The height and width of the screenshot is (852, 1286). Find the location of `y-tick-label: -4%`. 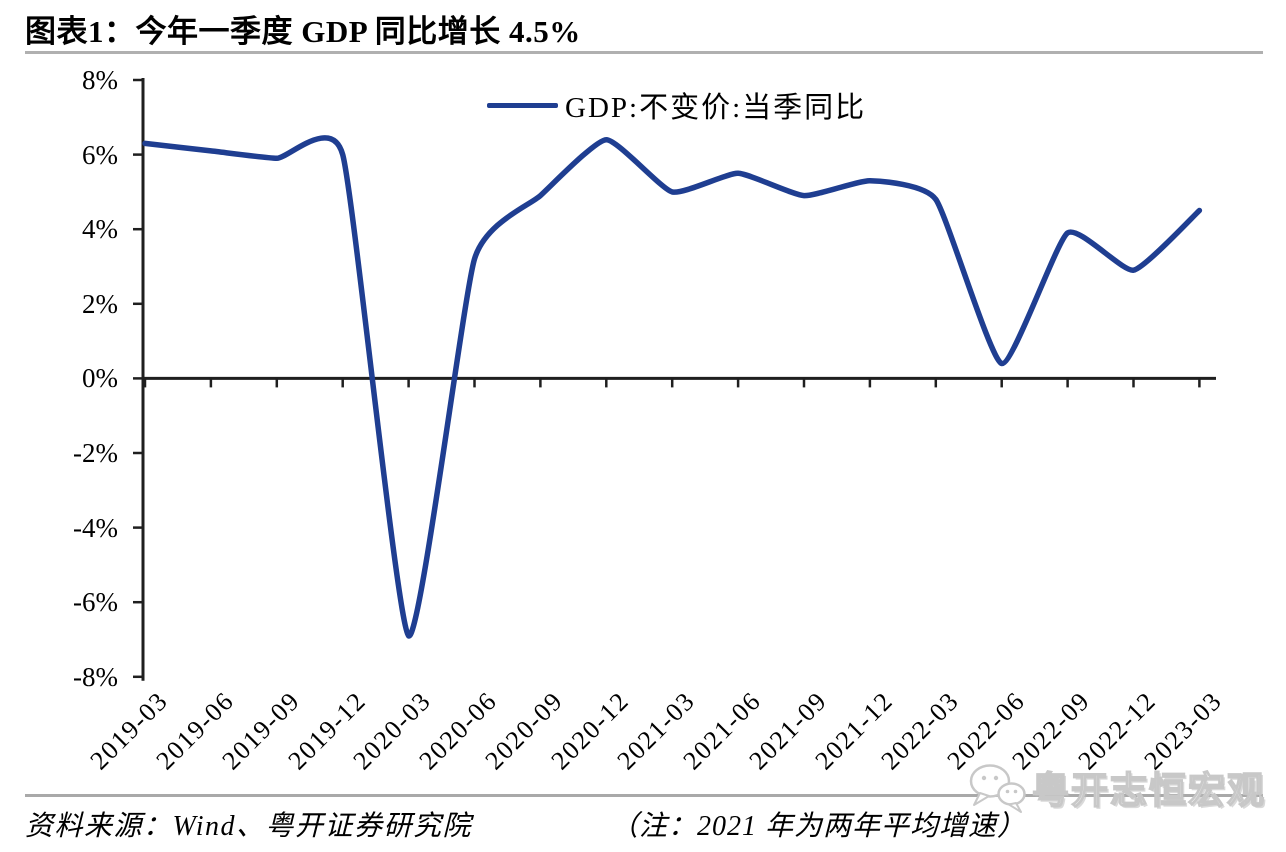

y-tick-label: -4% is located at coordinates (95, 527).